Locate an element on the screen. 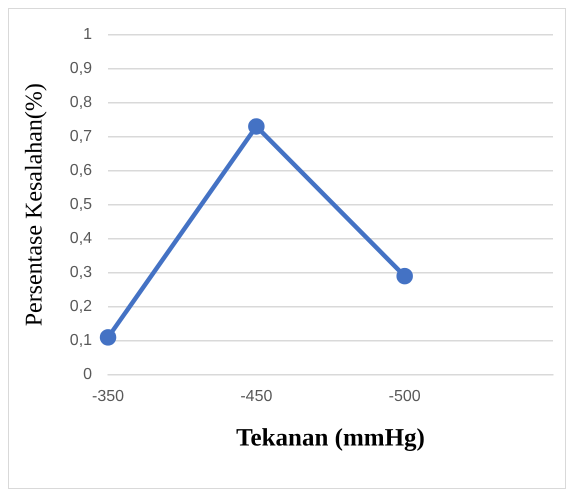  y-tick-label: 0,4 is located at coordinates (81, 239).